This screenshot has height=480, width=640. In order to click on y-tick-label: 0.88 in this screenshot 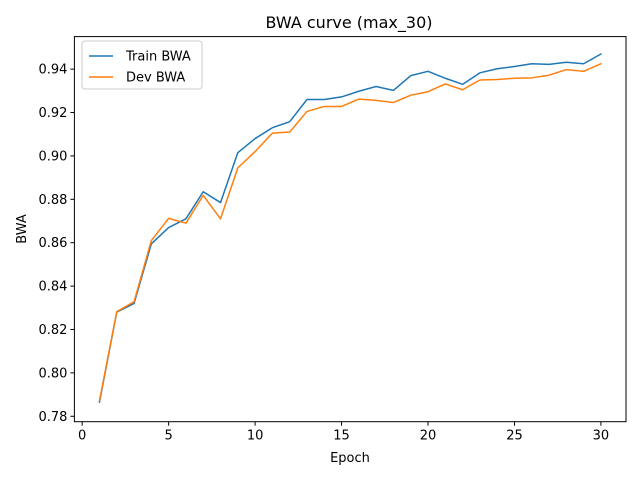, I will do `click(52, 200)`.